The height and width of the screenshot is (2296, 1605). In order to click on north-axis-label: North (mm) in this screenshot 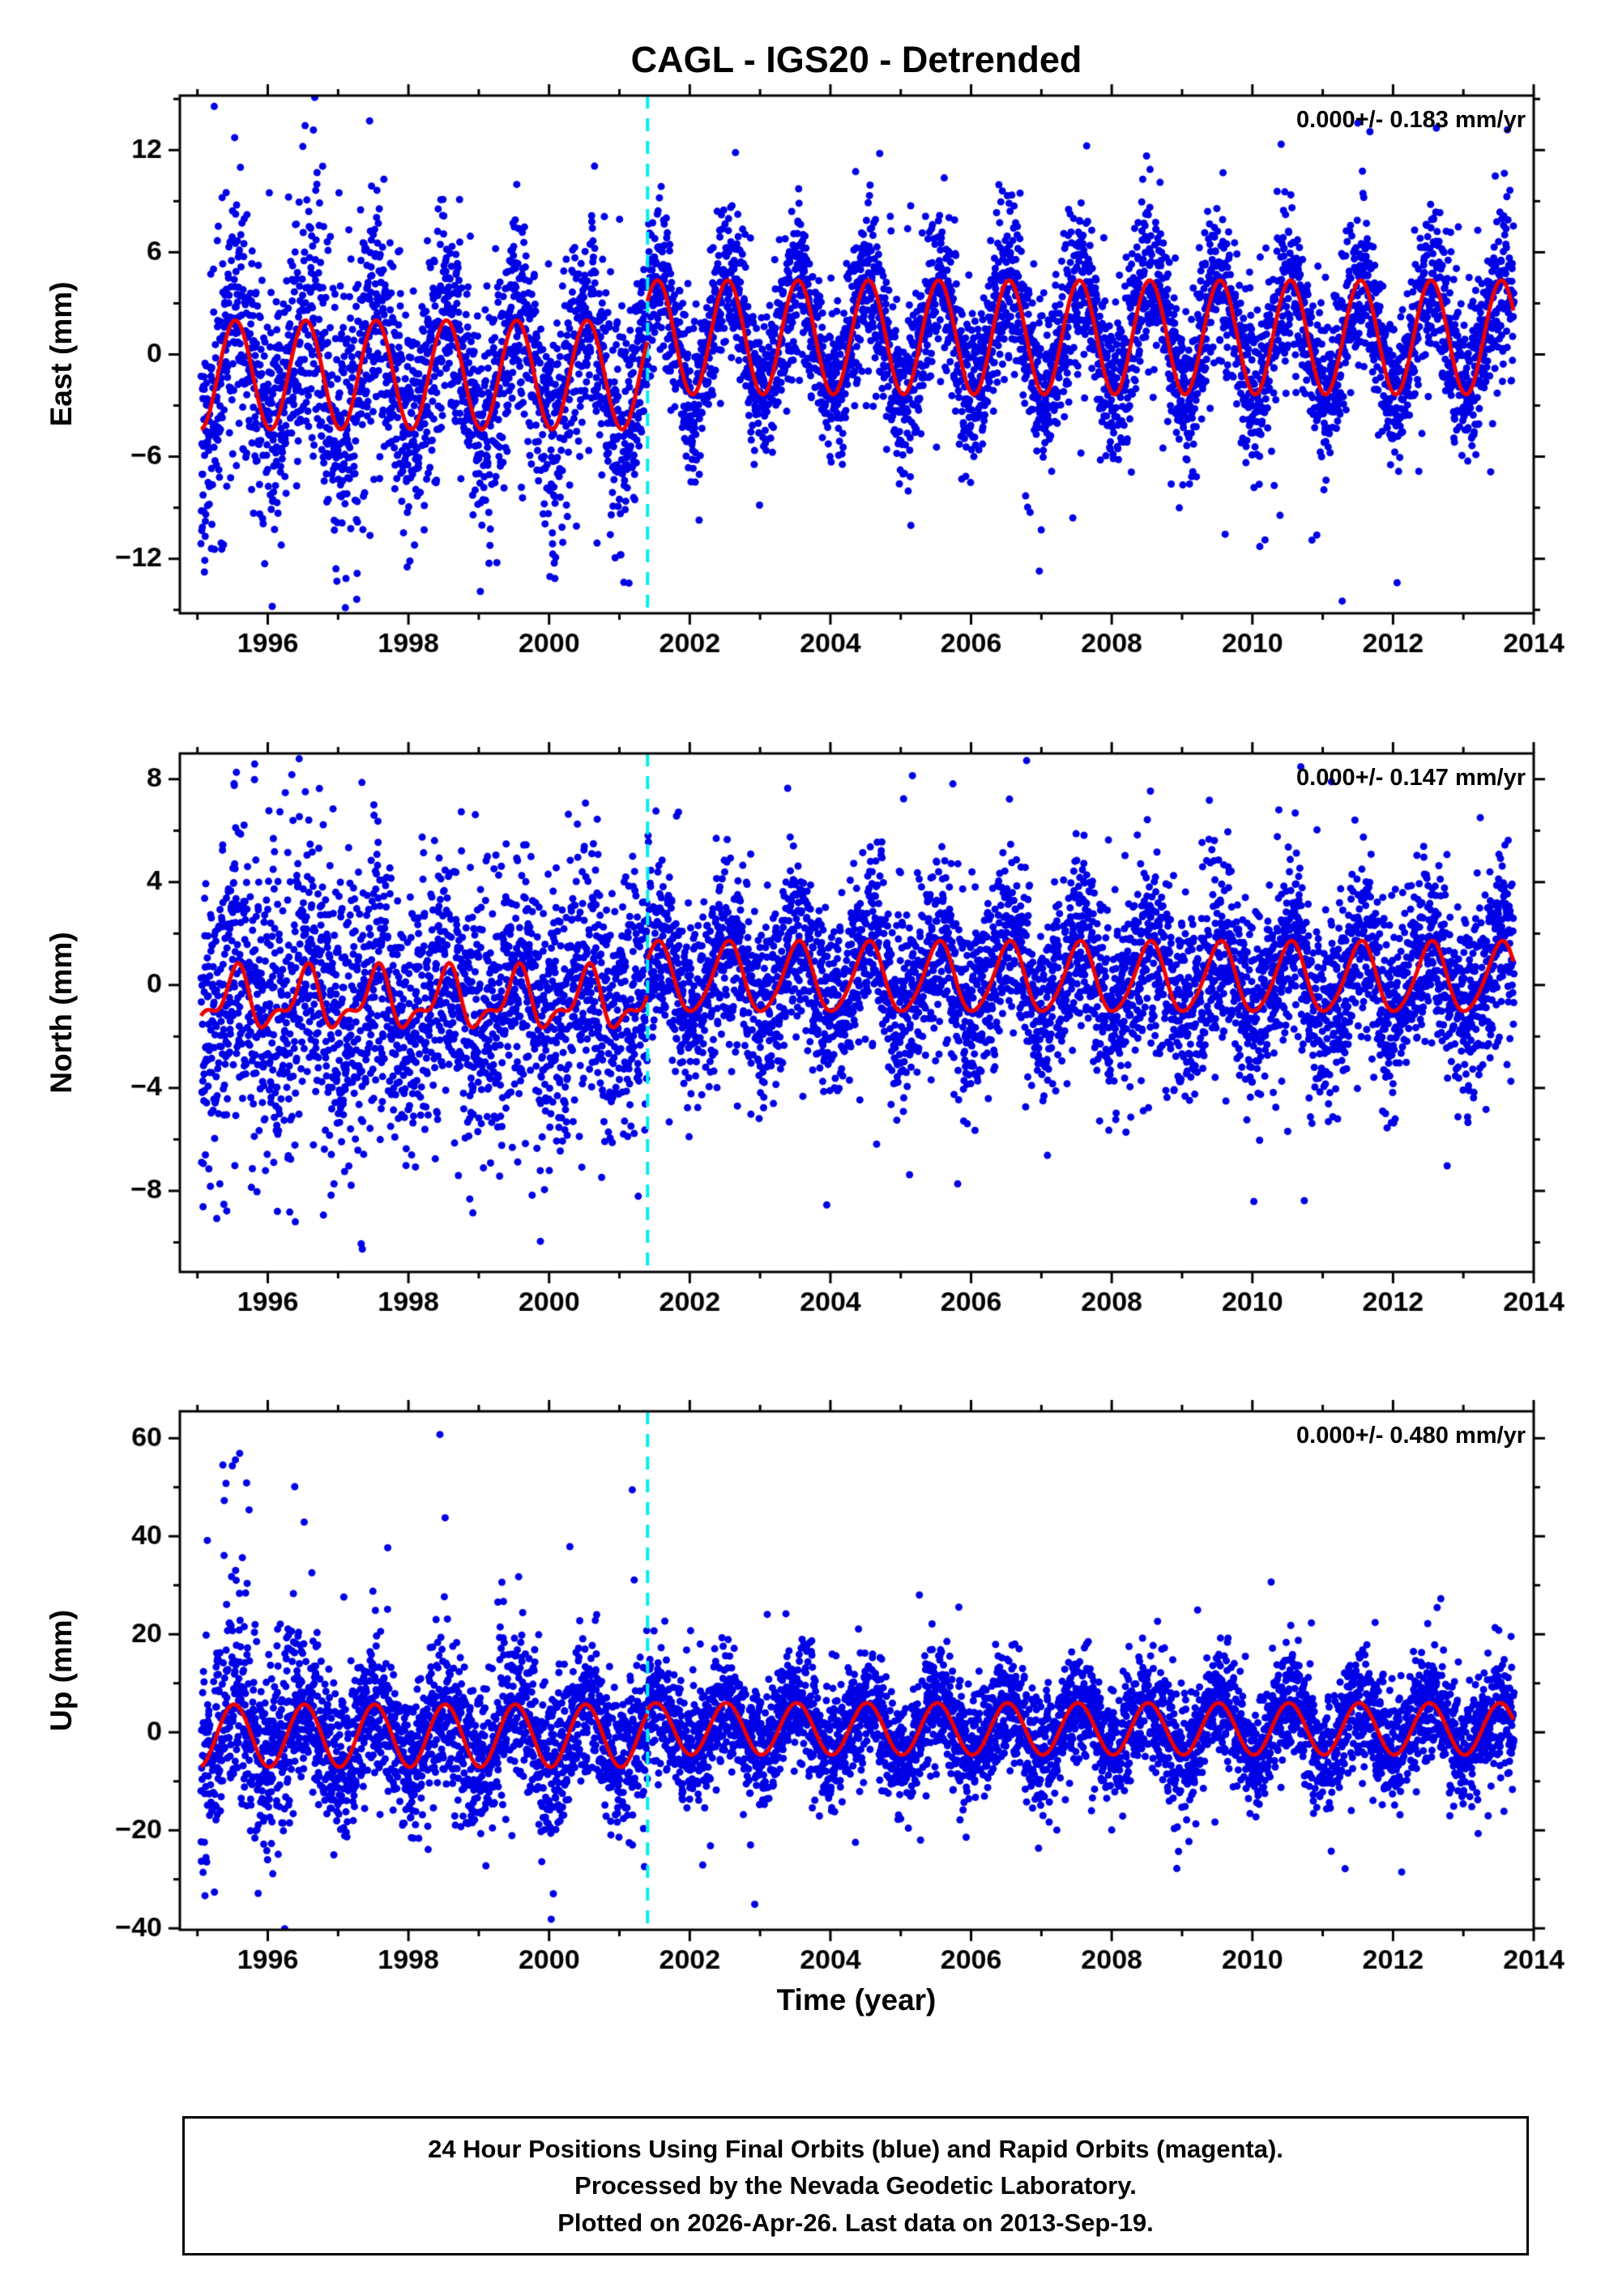, I will do `click(62, 1013)`.